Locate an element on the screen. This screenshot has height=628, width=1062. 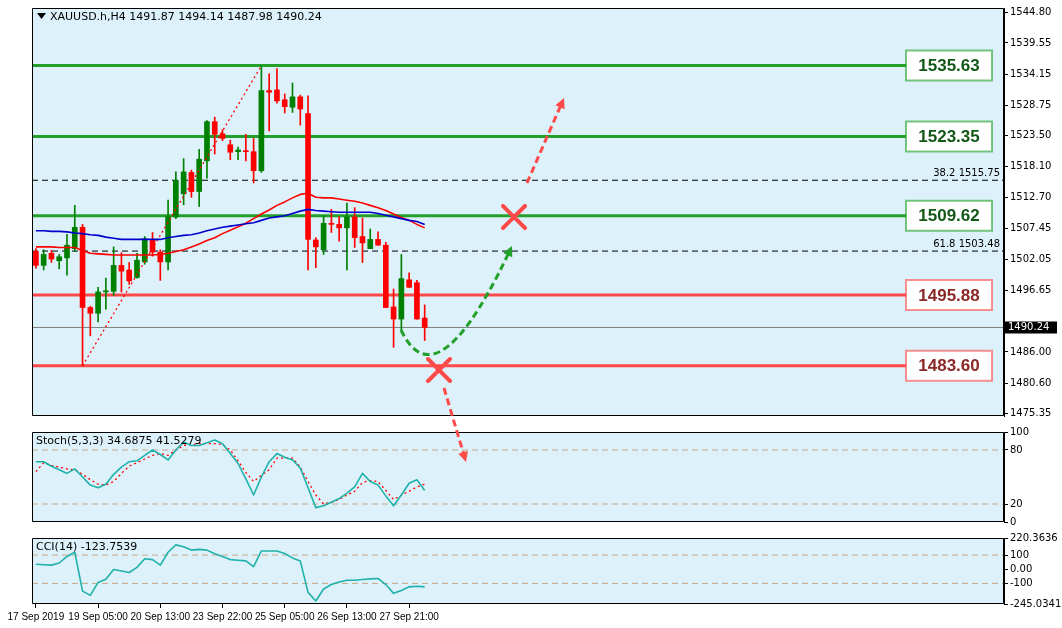
x-tick-label: 25 Sep 05:00 is located at coordinates (284, 616).